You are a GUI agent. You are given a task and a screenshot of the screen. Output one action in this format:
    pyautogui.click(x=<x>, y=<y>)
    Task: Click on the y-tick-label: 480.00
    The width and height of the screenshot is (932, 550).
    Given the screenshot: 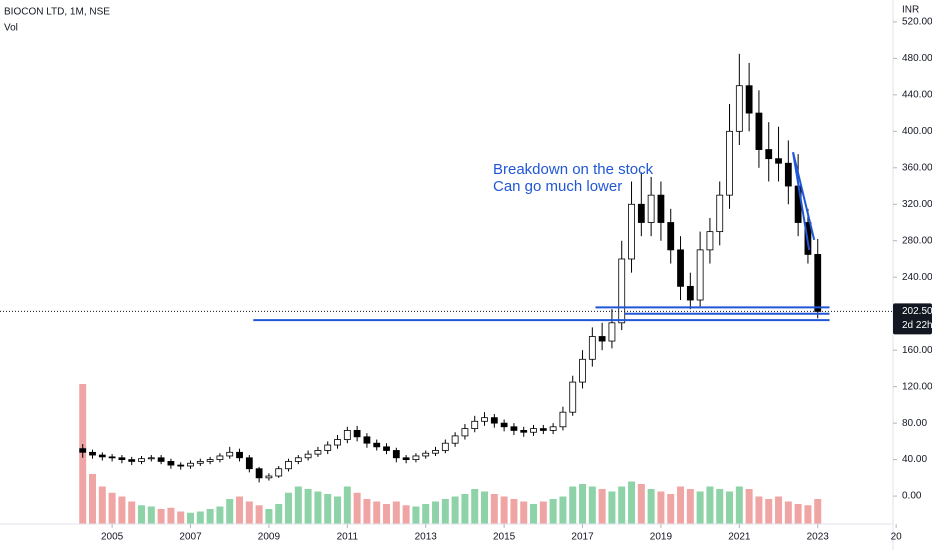 What is the action you would take?
    pyautogui.click(x=917, y=58)
    